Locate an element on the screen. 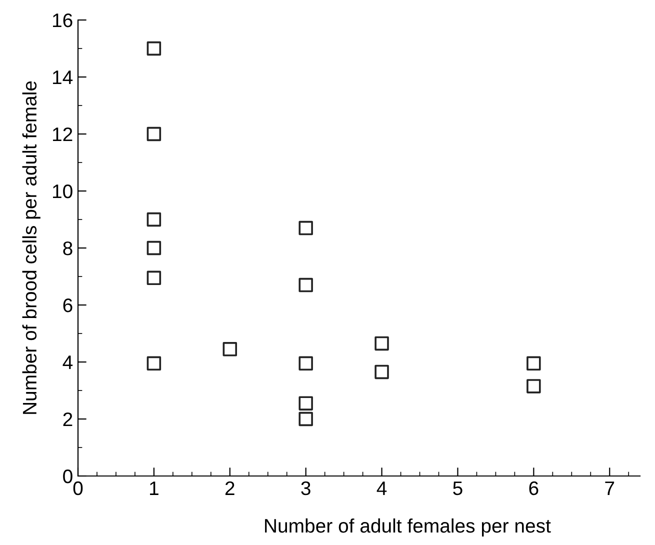 The width and height of the screenshot is (655, 545). x-tick-label: 2 is located at coordinates (229, 488).